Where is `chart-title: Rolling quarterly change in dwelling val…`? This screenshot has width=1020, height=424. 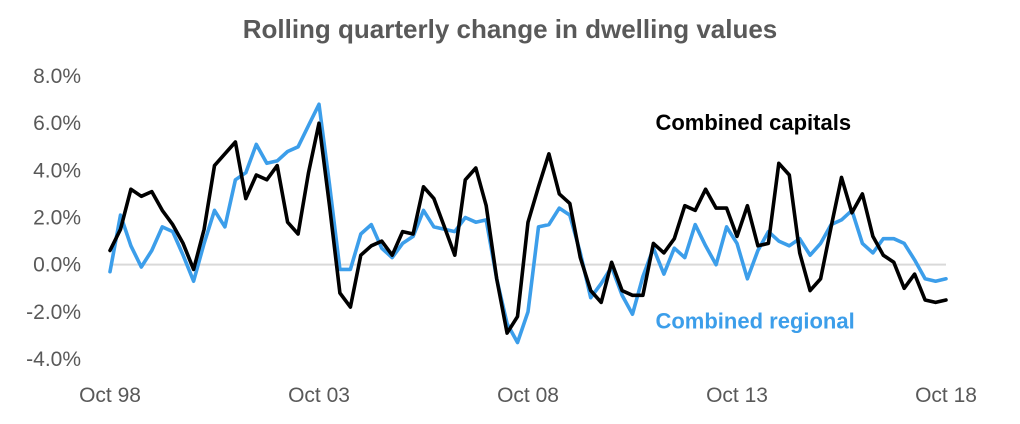
chart-title: Rolling quarterly change in dwelling val… is located at coordinates (510, 29).